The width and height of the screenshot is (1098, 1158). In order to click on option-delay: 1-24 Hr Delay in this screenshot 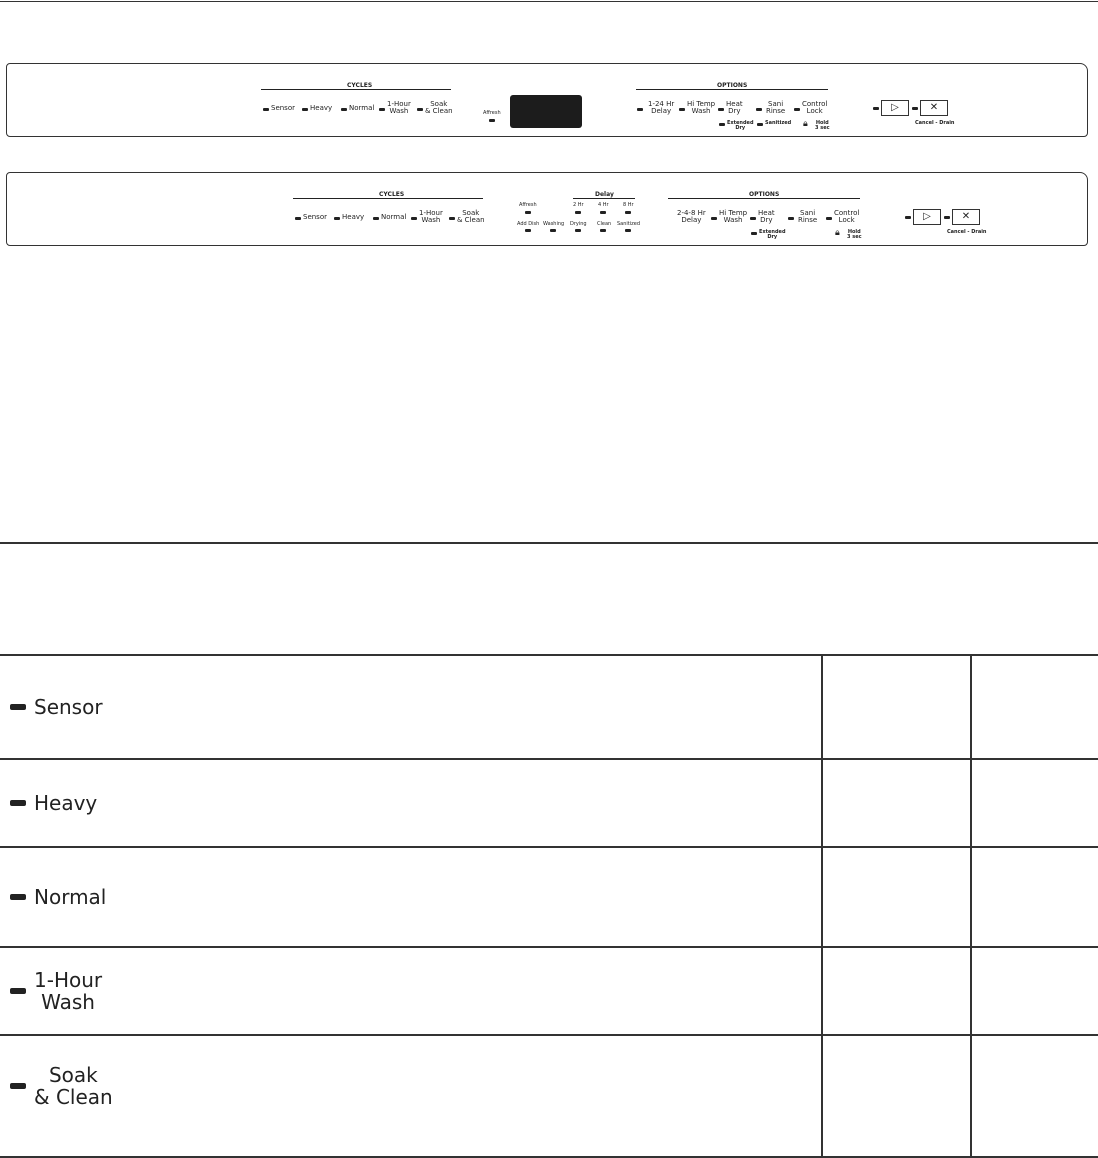, I will do `click(661, 107)`.